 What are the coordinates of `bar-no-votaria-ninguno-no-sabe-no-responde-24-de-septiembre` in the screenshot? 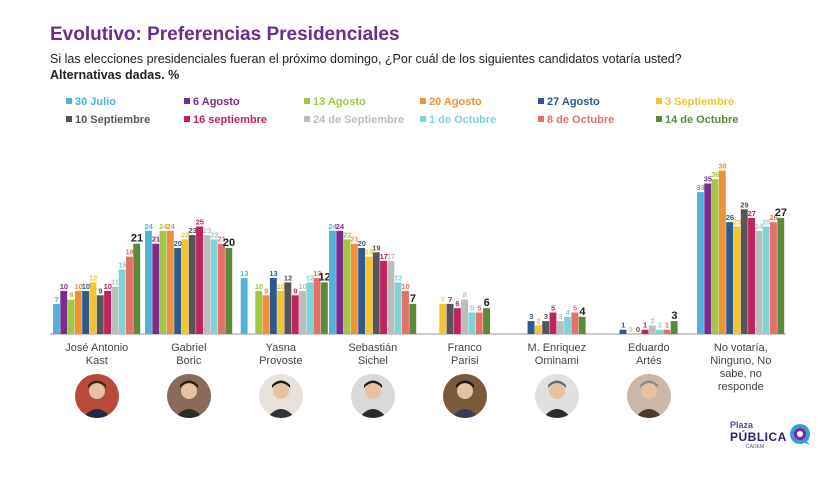 It's located at (759, 282).